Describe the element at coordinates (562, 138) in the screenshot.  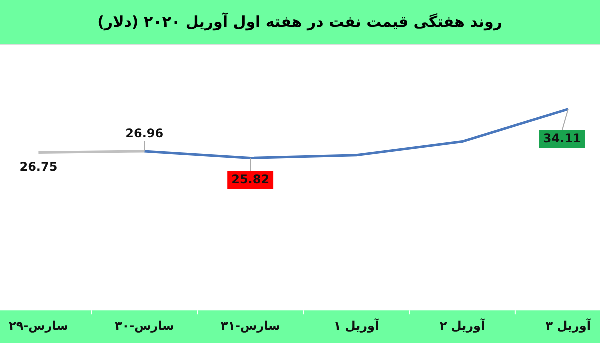
I see `data-label: 34.11` at that location.